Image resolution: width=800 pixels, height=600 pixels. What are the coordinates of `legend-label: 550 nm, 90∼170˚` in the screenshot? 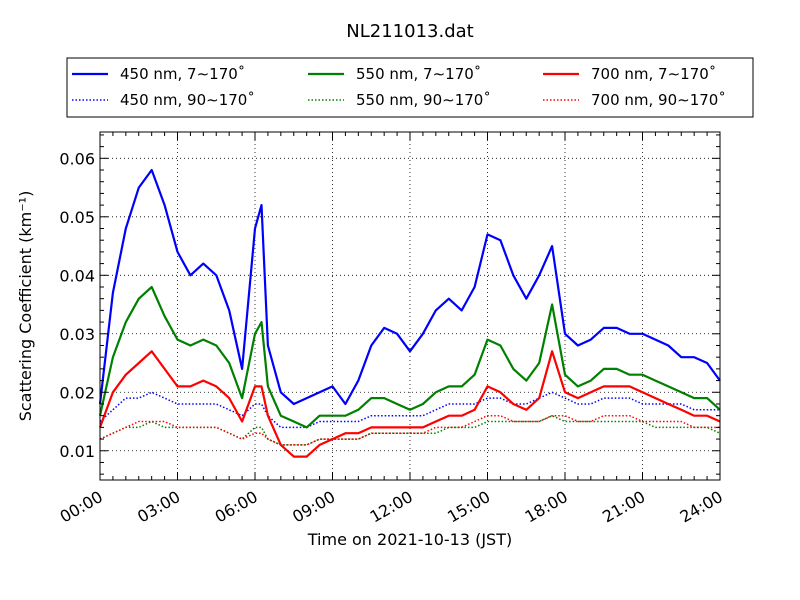 It's located at (423, 100).